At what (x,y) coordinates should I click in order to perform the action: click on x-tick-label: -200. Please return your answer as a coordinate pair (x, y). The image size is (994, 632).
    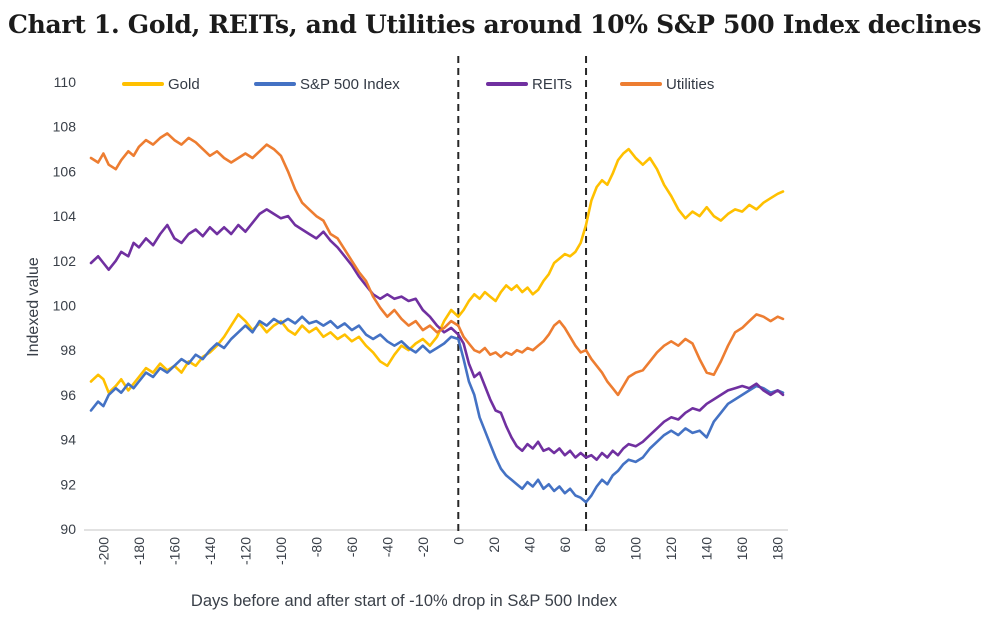
    Looking at the image, I should click on (103, 551).